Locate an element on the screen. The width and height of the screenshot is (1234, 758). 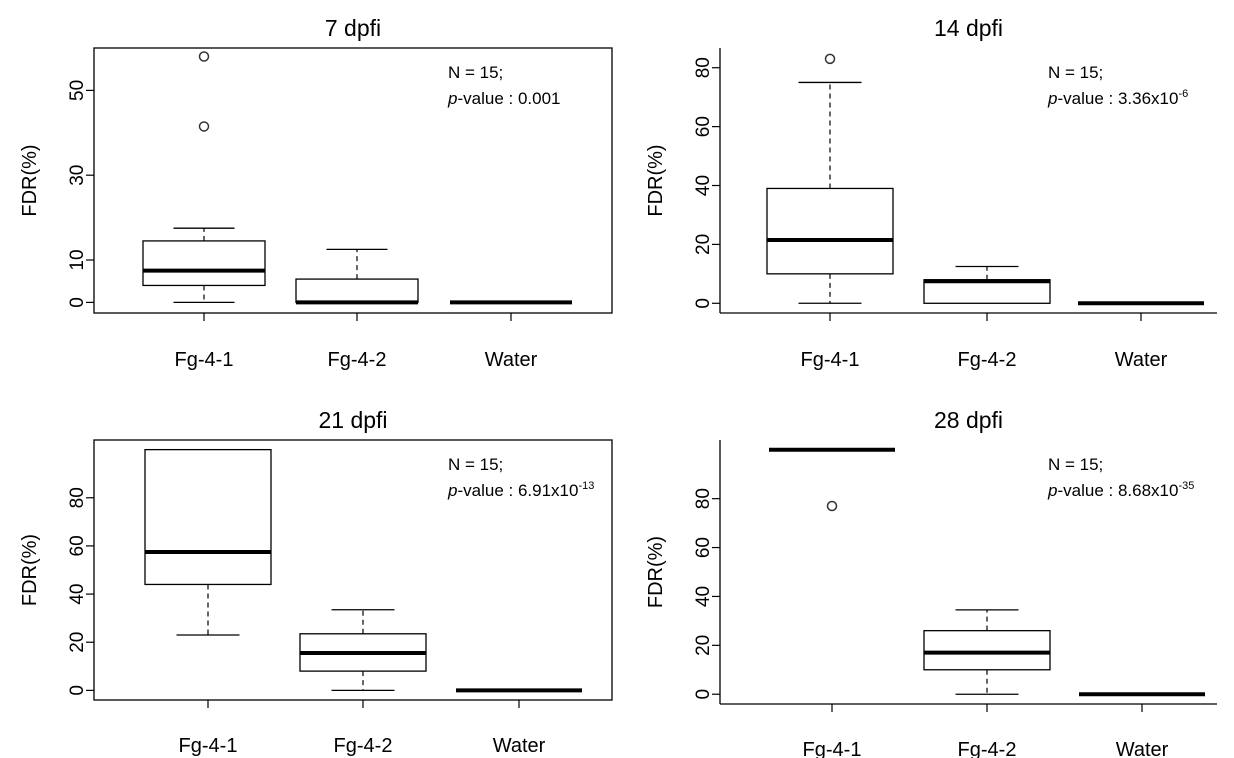
p-value-label: p-value : 0.001 is located at coordinates (503, 98).